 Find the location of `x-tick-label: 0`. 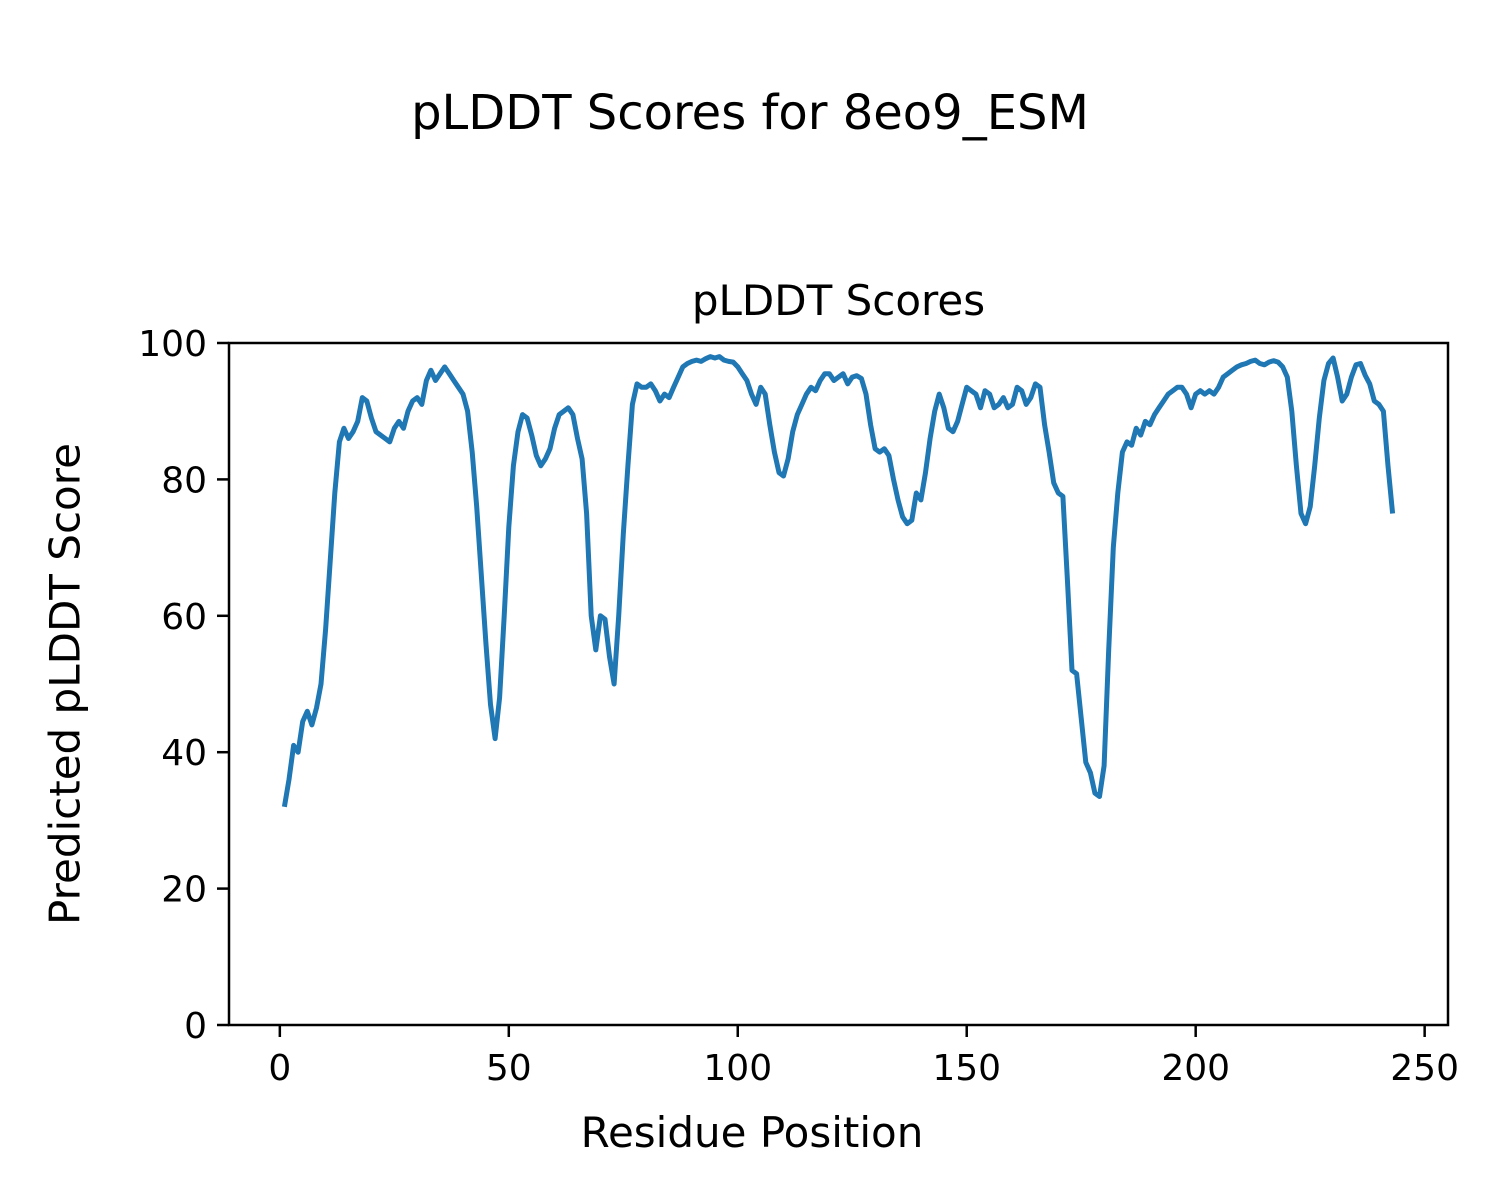

x-tick-label: 0 is located at coordinates (279, 1068).